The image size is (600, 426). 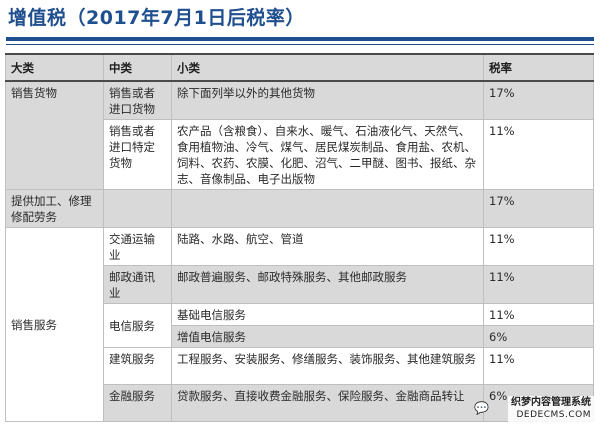 I want to click on sub-cell: 基础电信服务, so click(x=327, y=314).